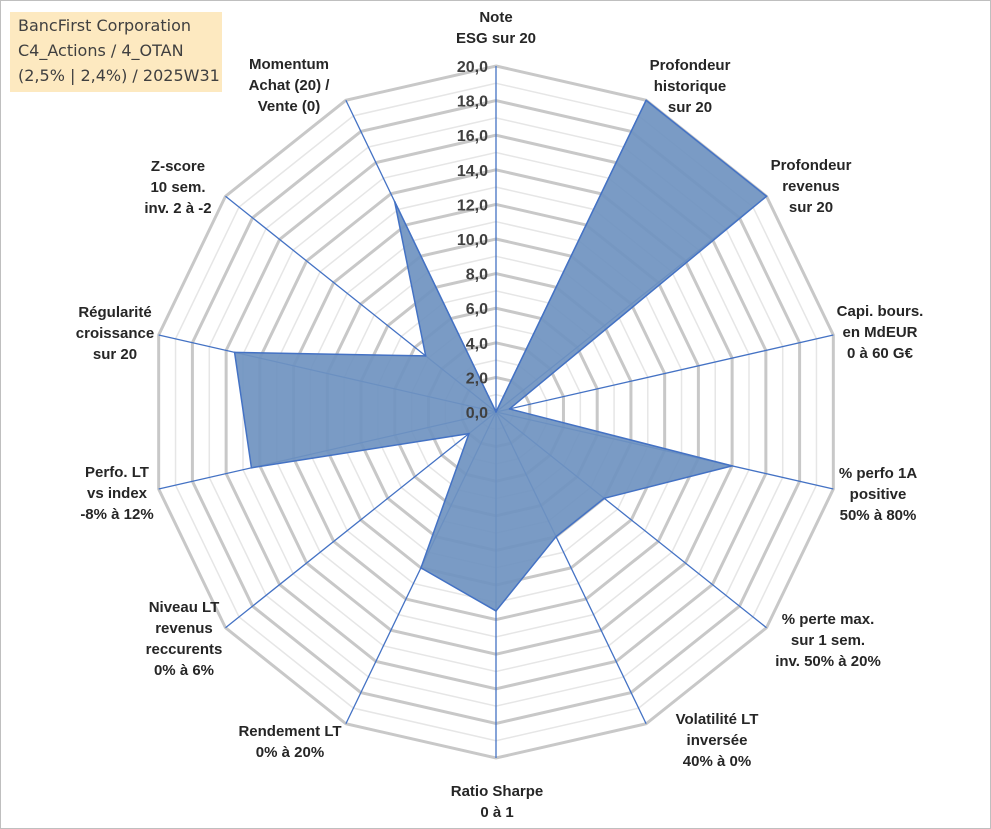 This screenshot has height=829, width=991. I want to click on axis-label-9: Rendement LT 0% à 20%, so click(289, 742).